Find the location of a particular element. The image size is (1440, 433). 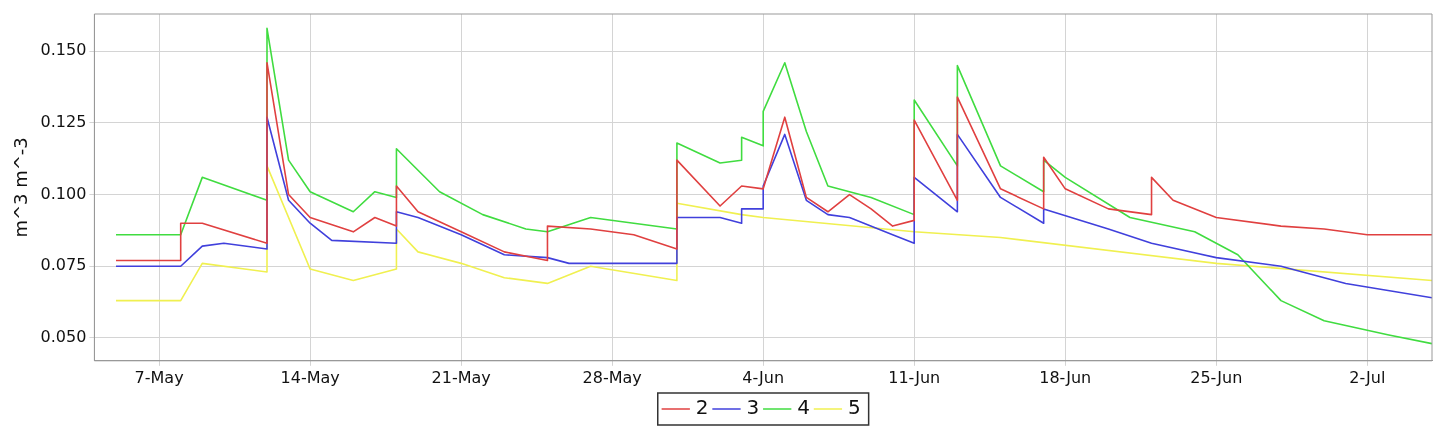

x-tick-label: 25-Jun is located at coordinates (1216, 377).